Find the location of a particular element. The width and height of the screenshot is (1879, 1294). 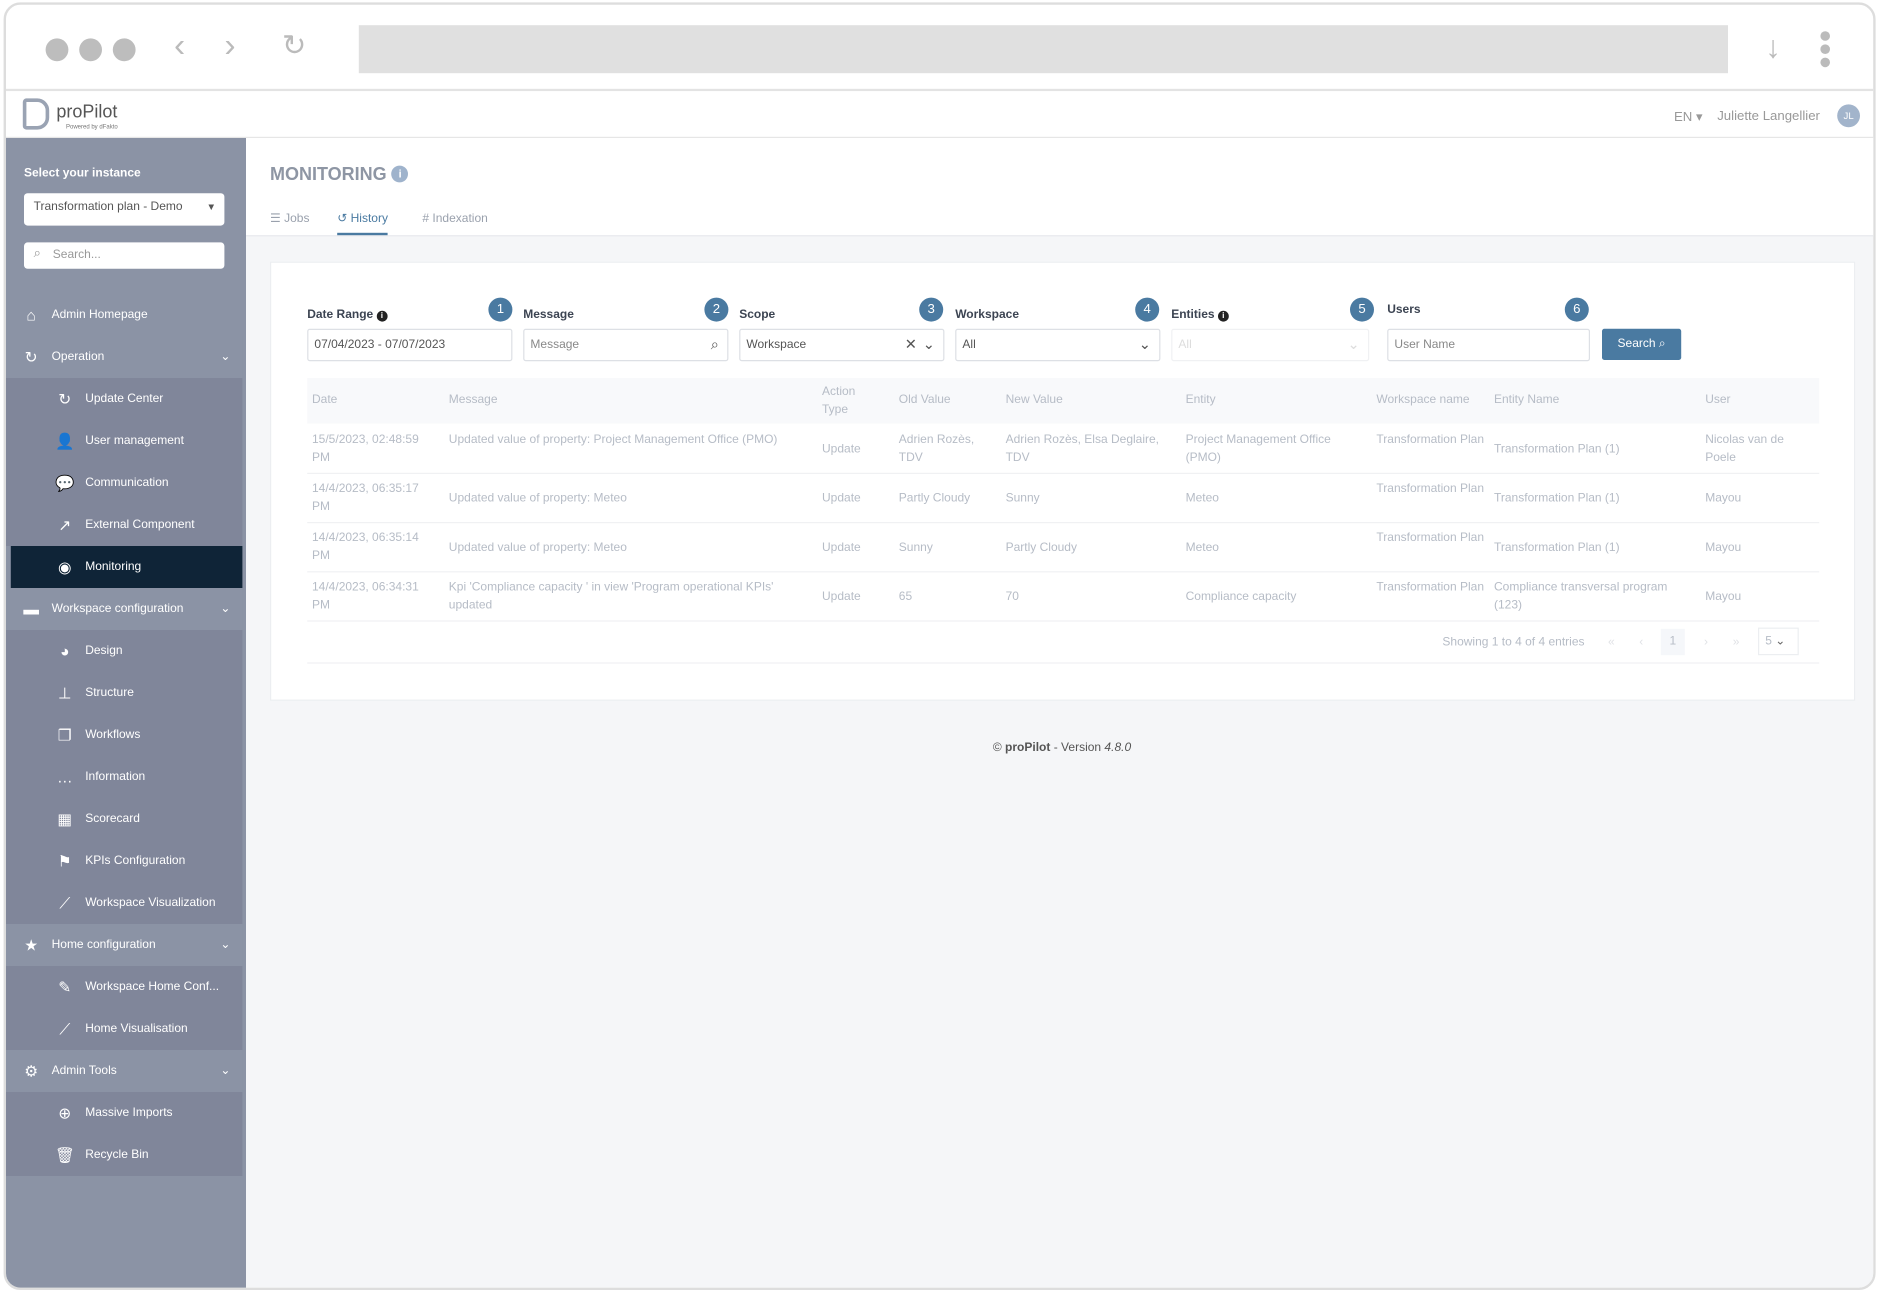

message-label: Message is located at coordinates (548, 315).